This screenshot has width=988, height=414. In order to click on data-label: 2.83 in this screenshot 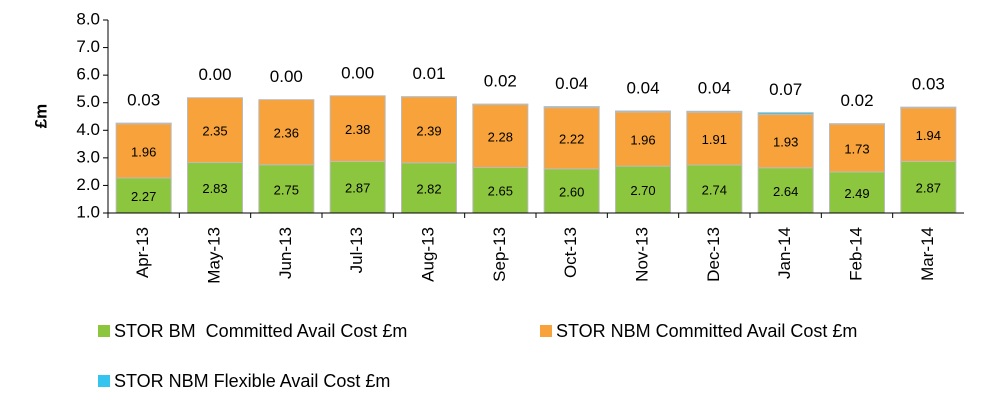, I will do `click(214, 188)`.